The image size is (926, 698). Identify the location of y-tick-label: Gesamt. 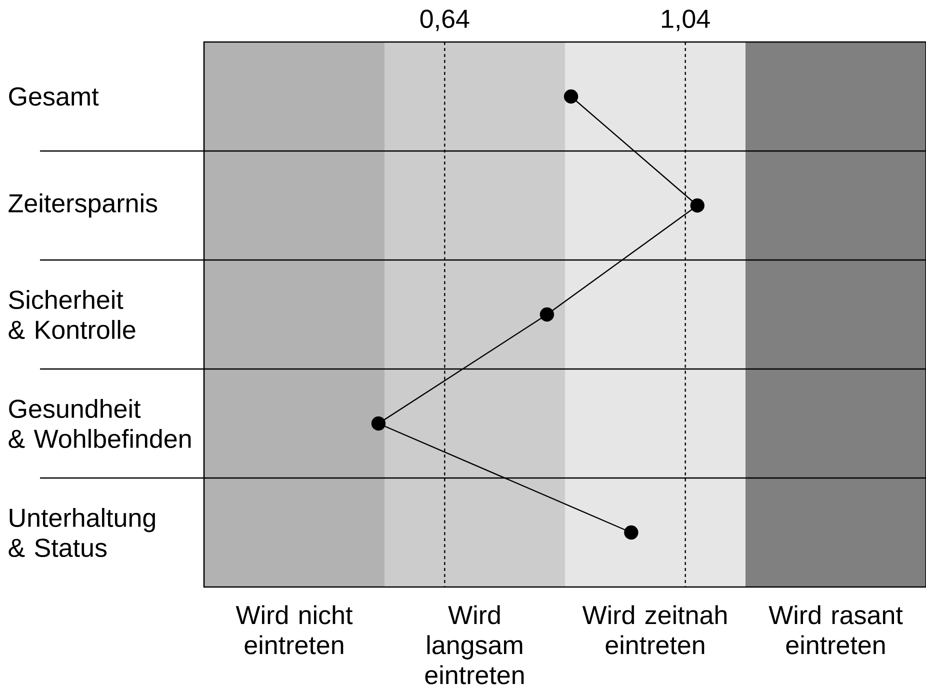
(54, 96).